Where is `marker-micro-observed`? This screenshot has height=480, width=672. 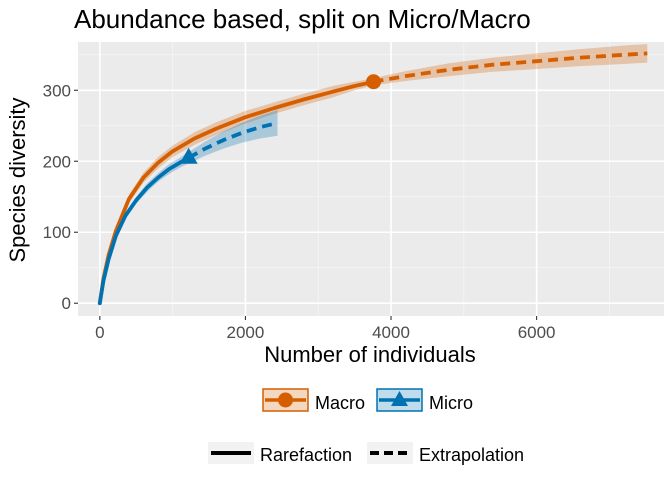
marker-micro-observed is located at coordinates (188, 155).